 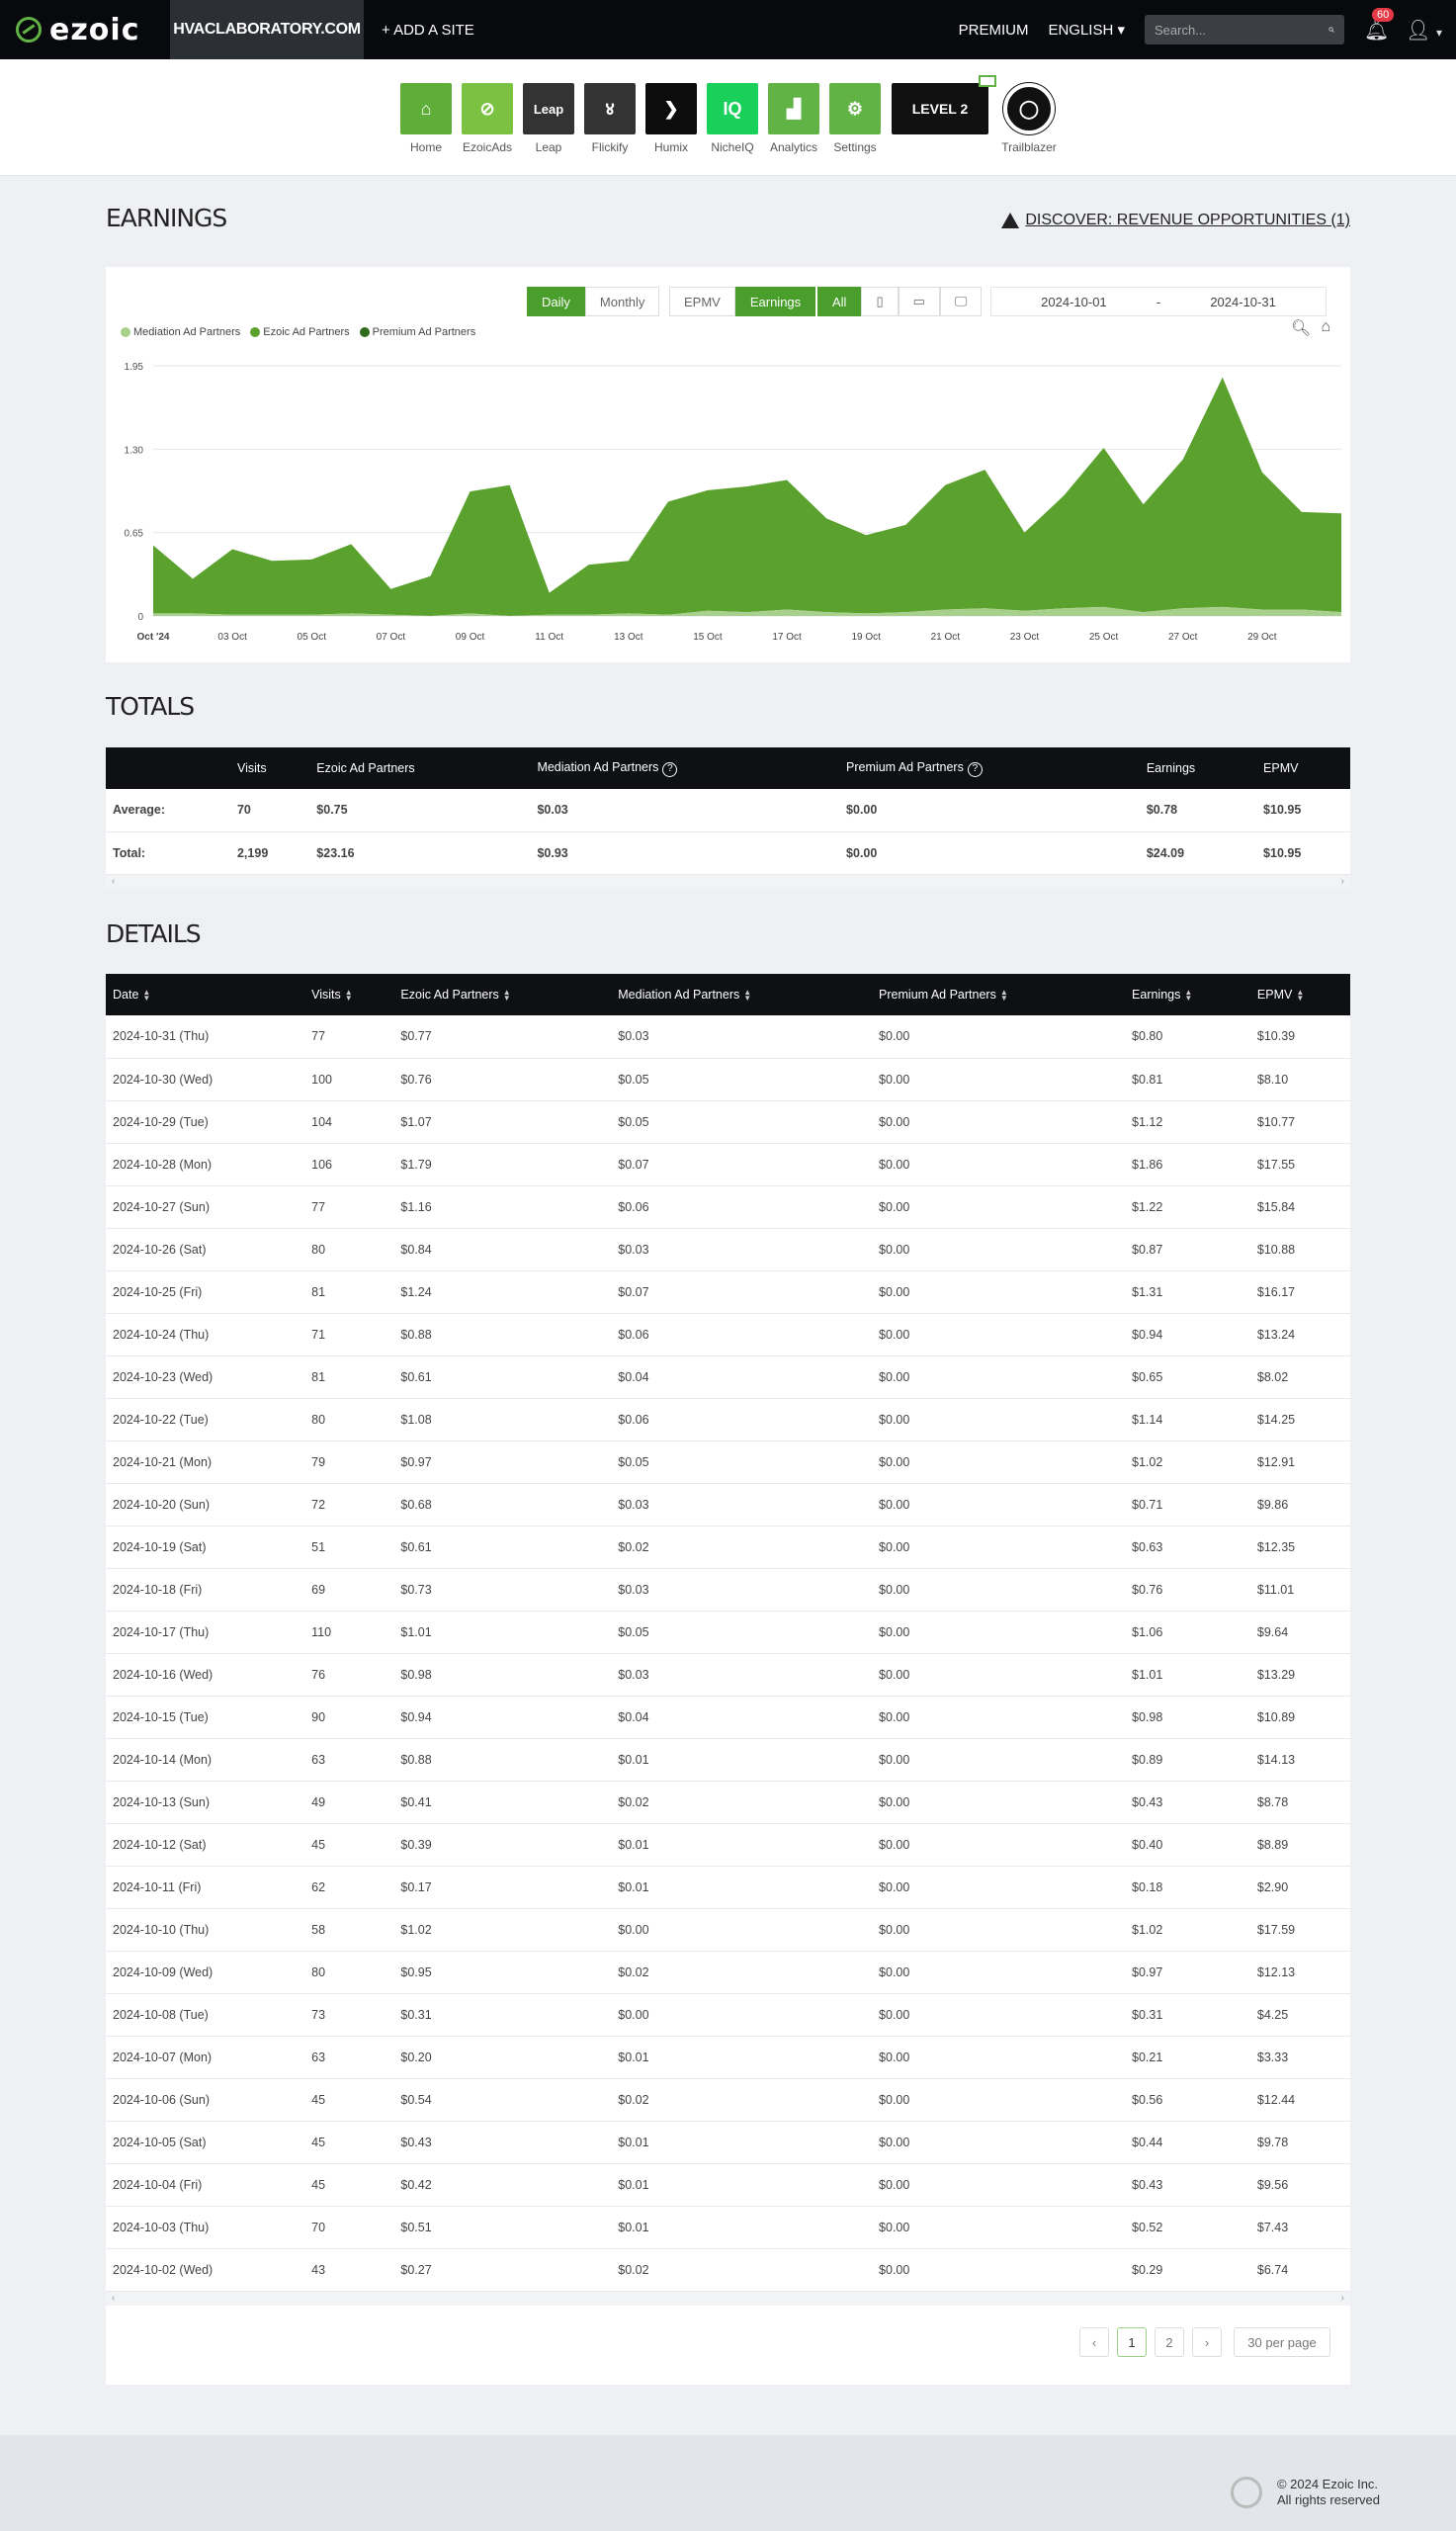 What do you see at coordinates (855, 119) in the screenshot?
I see `app-settings: ⚙ Settings` at bounding box center [855, 119].